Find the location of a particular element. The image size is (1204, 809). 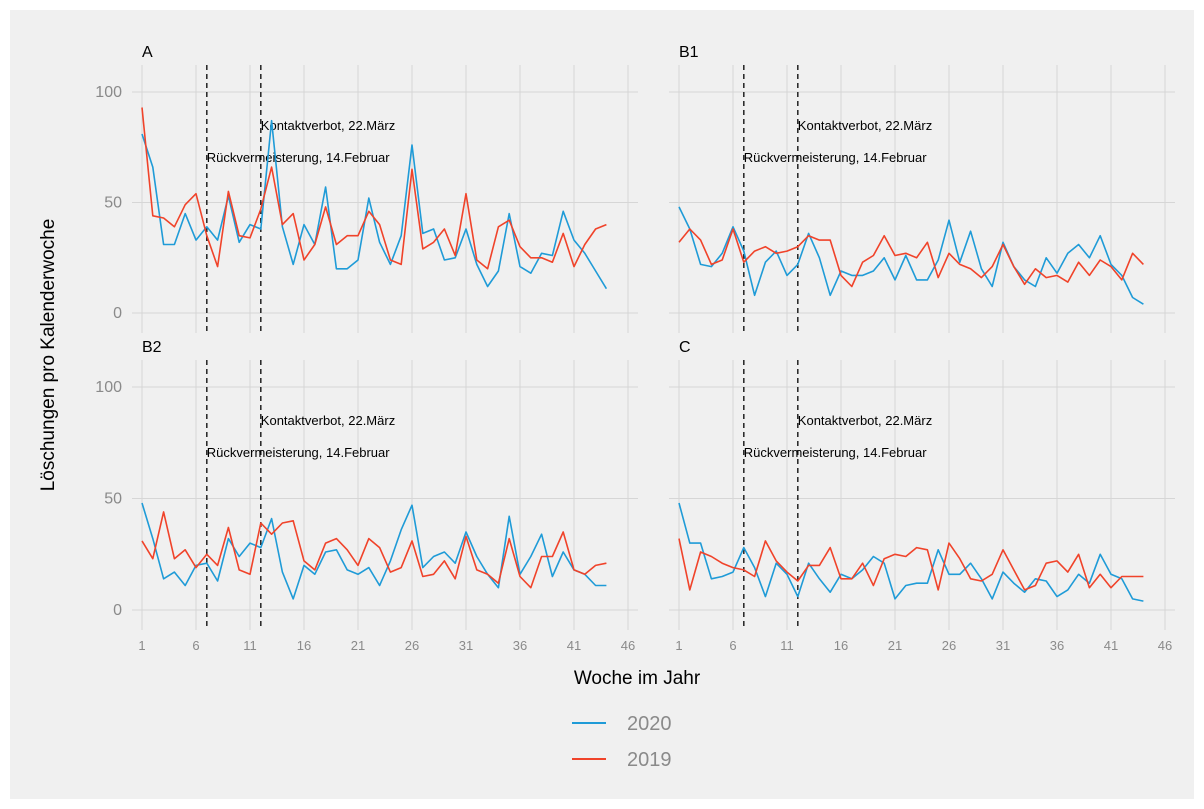

panel-title: B2 is located at coordinates (152, 347).